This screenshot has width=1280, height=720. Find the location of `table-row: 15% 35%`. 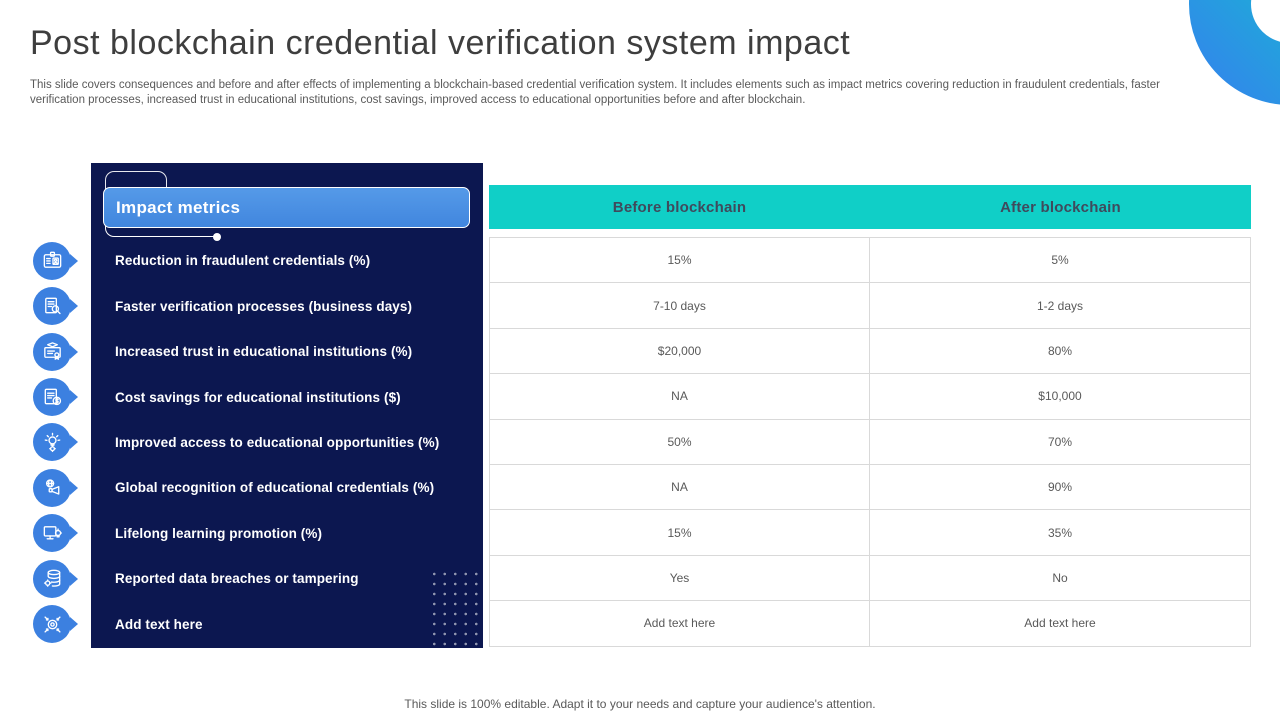

table-row: 15% 35% is located at coordinates (870, 533).